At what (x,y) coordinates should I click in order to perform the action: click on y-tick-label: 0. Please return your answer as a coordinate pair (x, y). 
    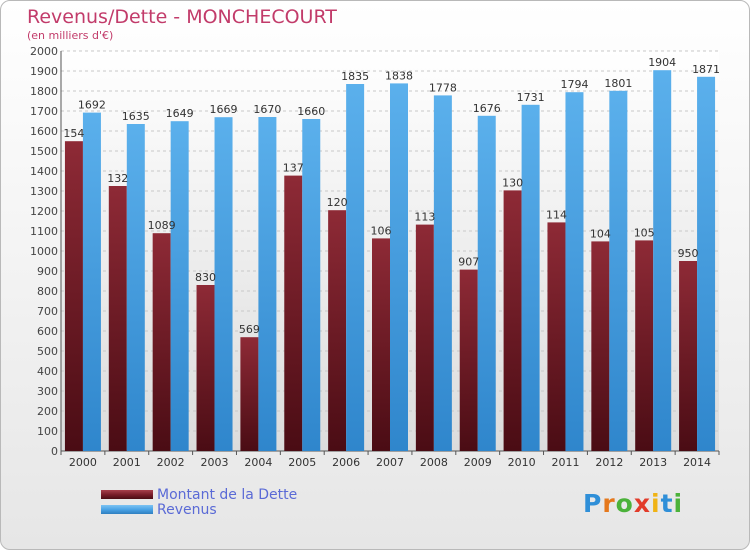
    Looking at the image, I should click on (54, 451).